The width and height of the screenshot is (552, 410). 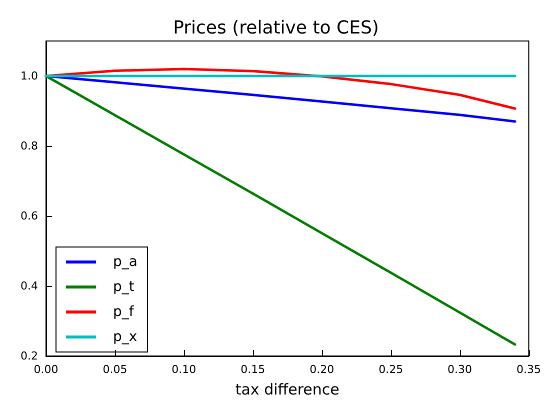 I want to click on x-tick-label: 0.25, so click(x=391, y=369).